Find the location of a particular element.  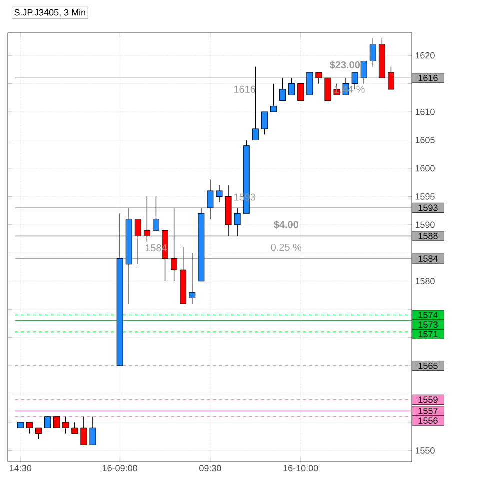

ref-line-label: 1616 is located at coordinates (428, 78).